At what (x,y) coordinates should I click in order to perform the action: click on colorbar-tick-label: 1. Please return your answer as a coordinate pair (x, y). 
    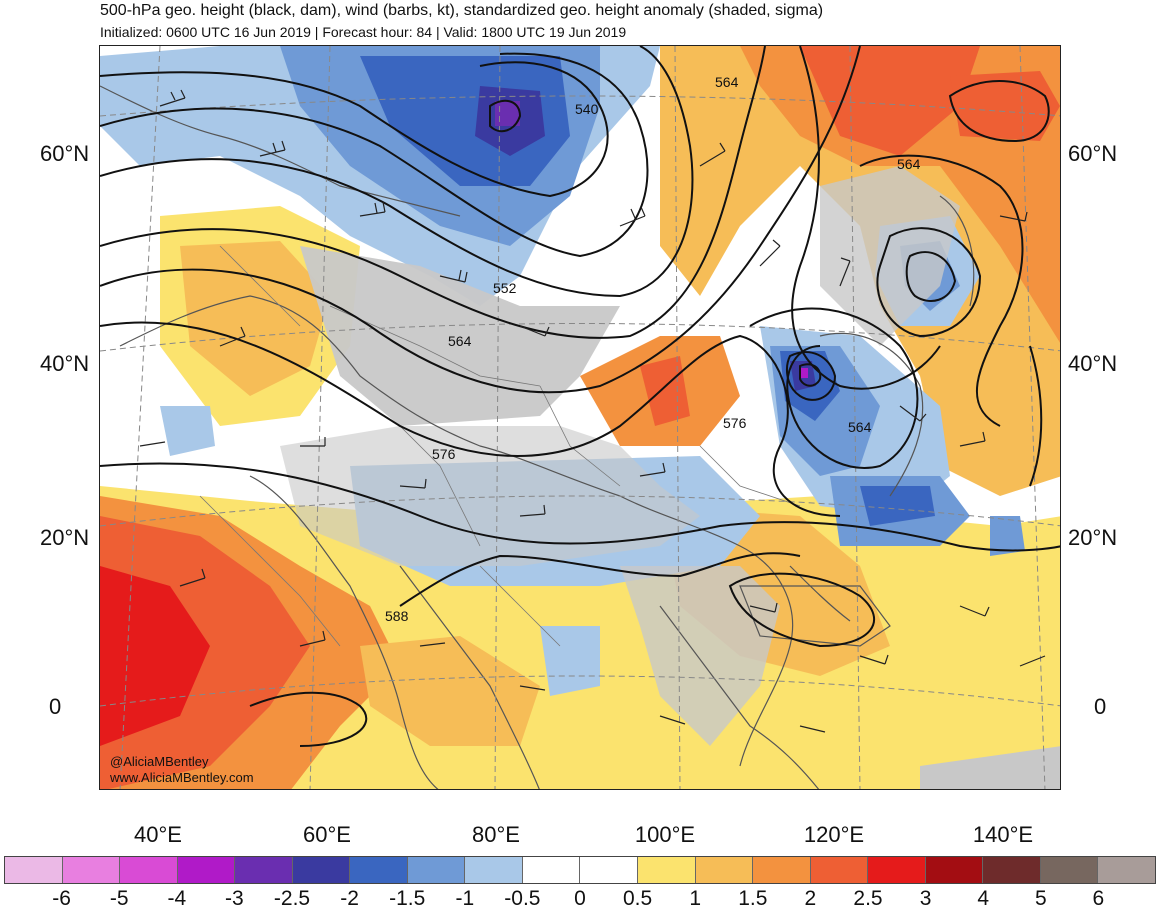
    Looking at the image, I should click on (695, 898).